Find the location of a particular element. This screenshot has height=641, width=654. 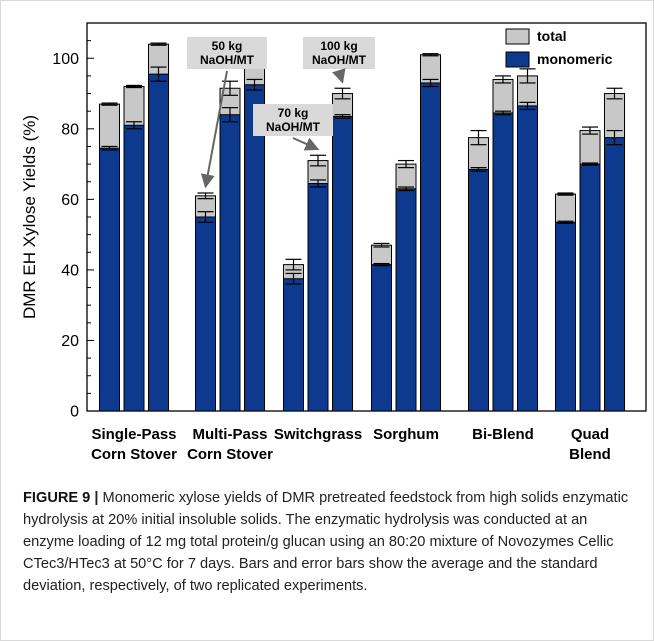

y-tick-label: 40 is located at coordinates (70, 270).